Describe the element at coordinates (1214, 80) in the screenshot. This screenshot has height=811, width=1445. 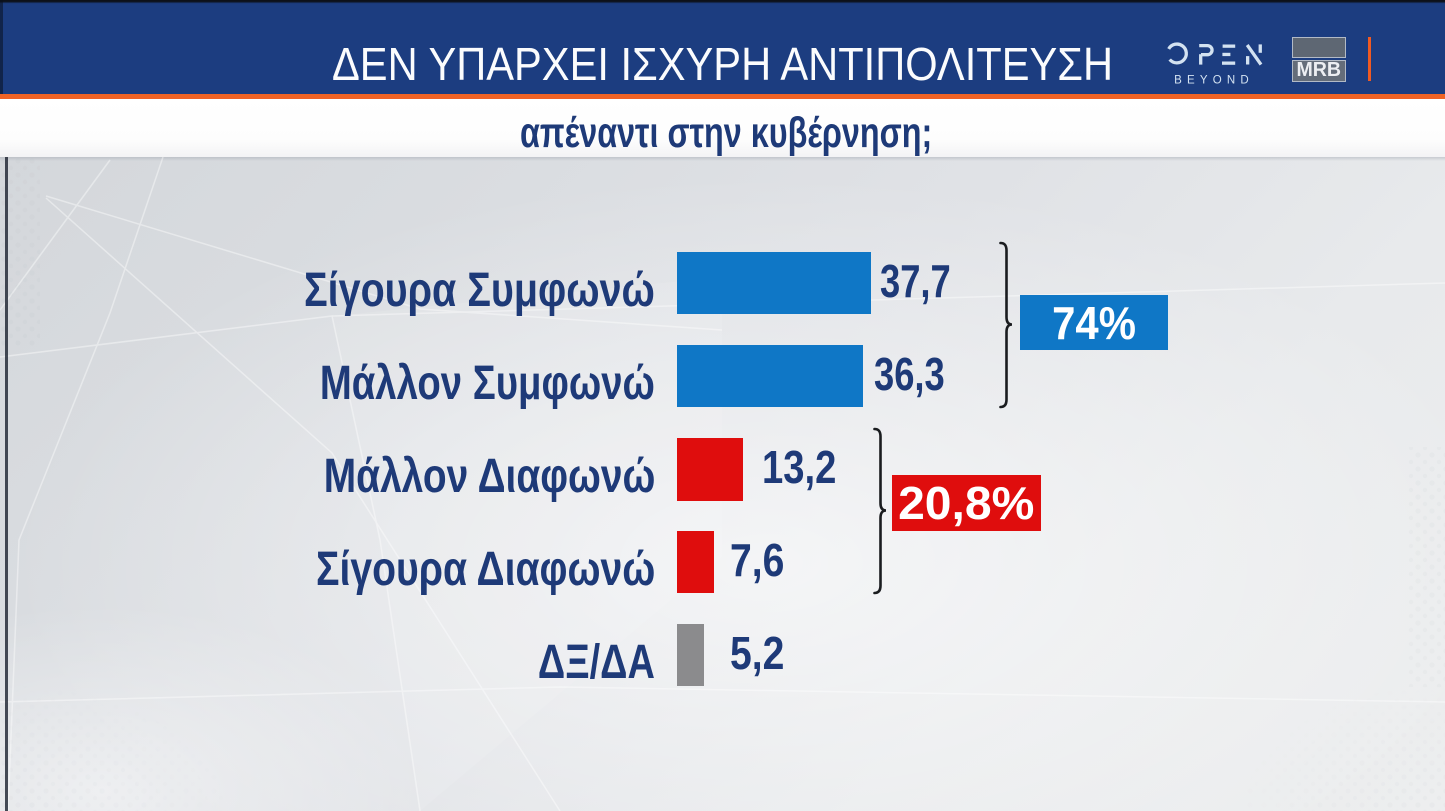
I see `svg-text: BEYOND` at that location.